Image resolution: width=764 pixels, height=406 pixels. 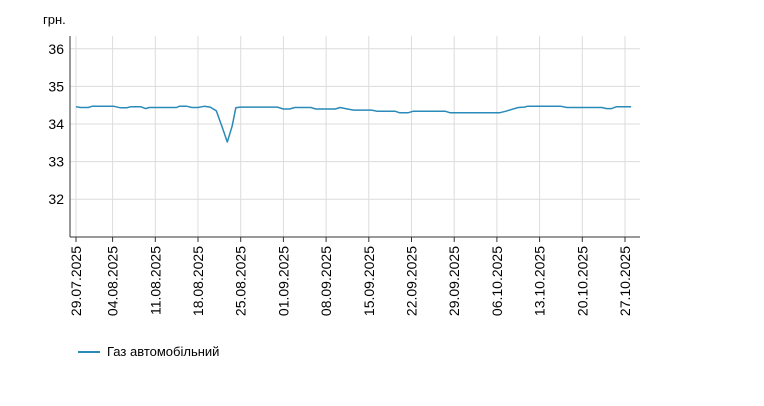 What do you see at coordinates (412, 281) in the screenshot?
I see `x-tick-label: 22.09.2025` at bounding box center [412, 281].